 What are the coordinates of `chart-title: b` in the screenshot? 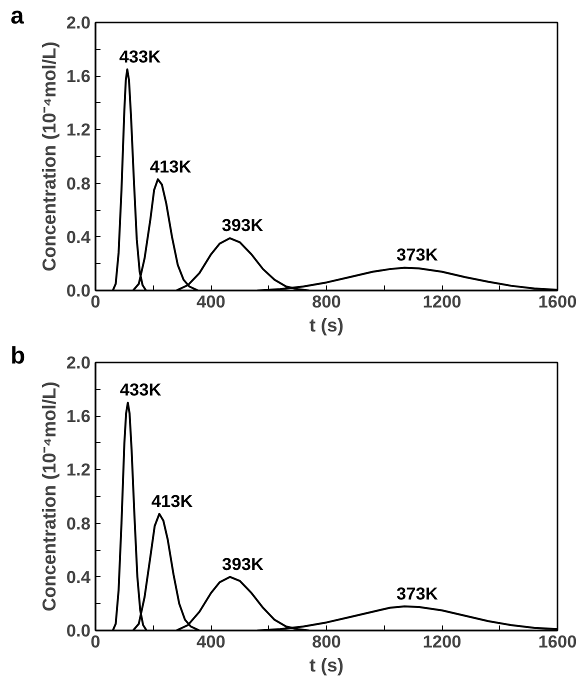 It's located at (18, 356).